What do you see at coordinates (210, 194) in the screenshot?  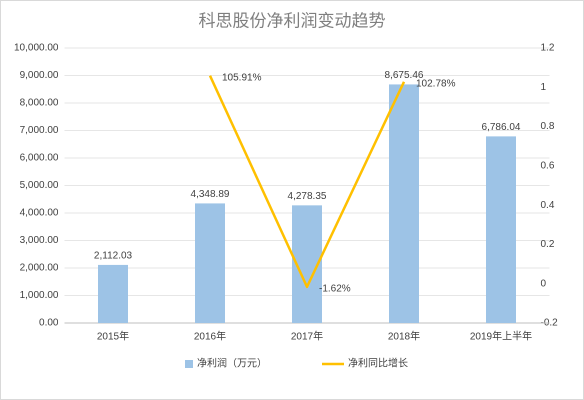 I see `data-label: 4,348.89` at bounding box center [210, 194].